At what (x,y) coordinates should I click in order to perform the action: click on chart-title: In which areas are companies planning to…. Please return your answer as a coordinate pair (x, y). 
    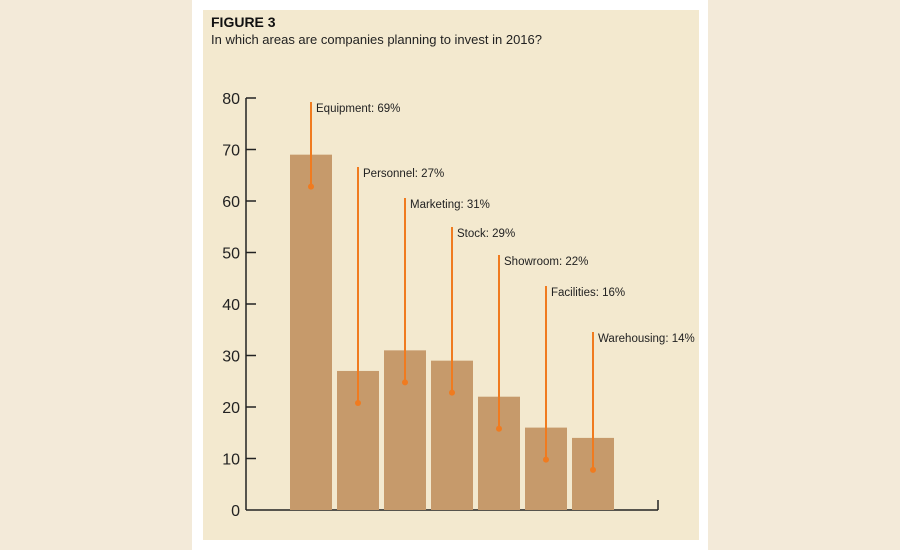
    Looking at the image, I should click on (376, 39).